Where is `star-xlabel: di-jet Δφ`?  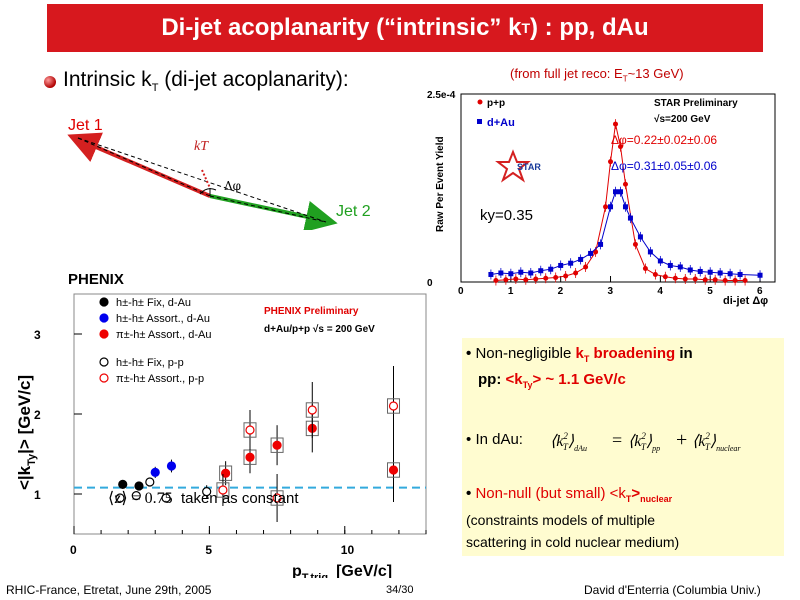
star-xlabel: di-jet Δφ is located at coordinates (745, 301).